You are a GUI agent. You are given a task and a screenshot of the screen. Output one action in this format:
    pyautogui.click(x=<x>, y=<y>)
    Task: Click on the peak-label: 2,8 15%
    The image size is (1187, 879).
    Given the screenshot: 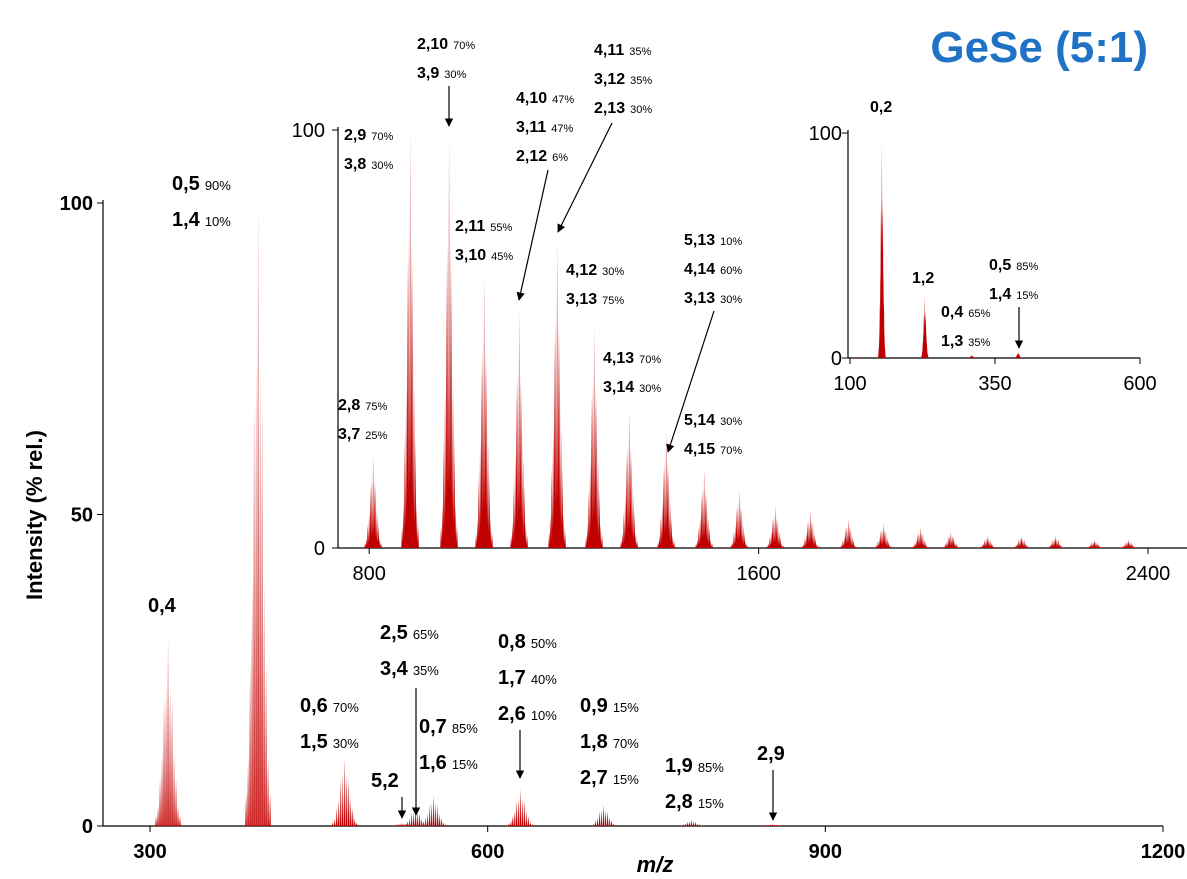 What is the action you would take?
    pyautogui.click(x=694, y=802)
    